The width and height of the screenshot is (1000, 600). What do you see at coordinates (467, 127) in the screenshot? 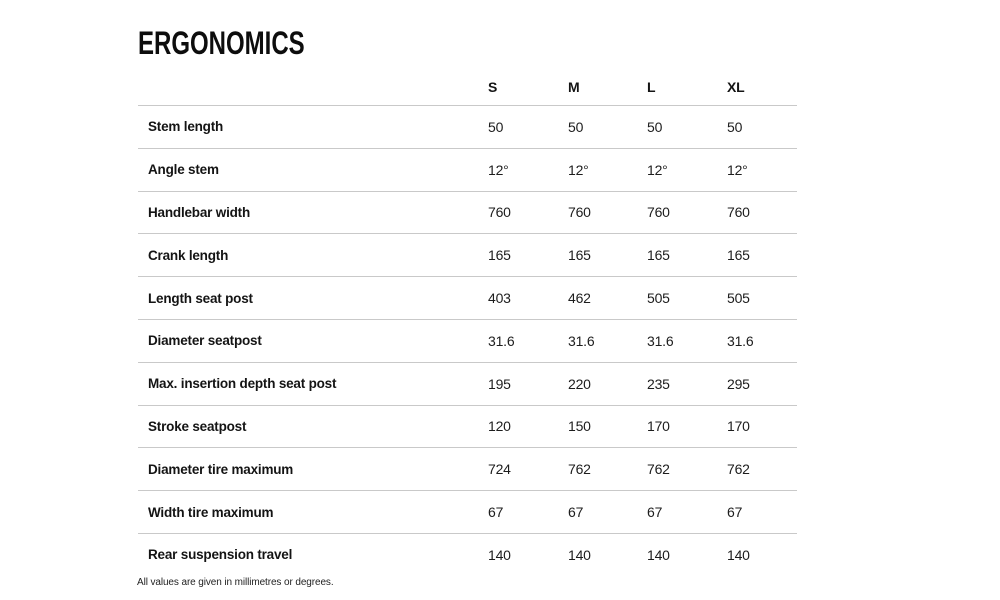
I see `table-row: Stem length 50 50 50 50` at bounding box center [467, 127].